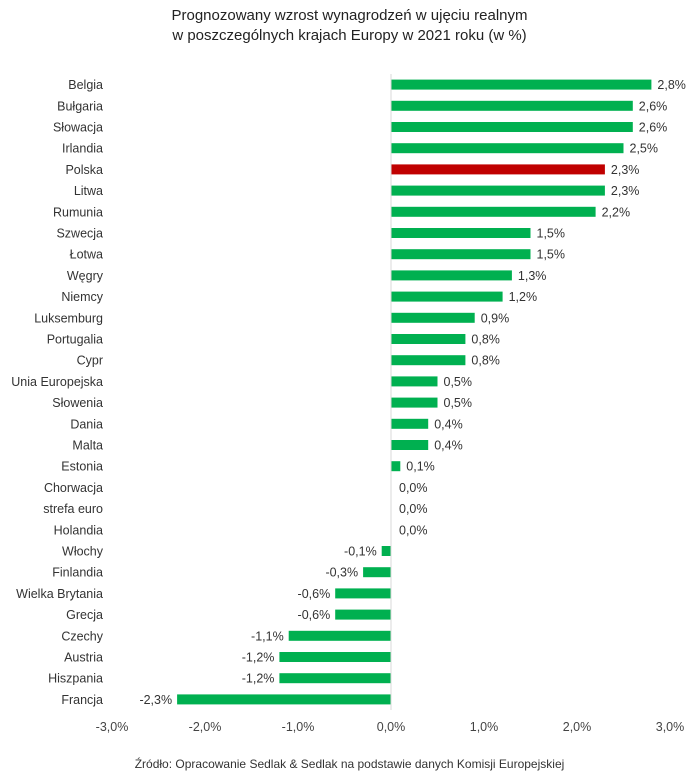 The height and width of the screenshot is (781, 699). I want to click on bar-portugalia, so click(428, 339).